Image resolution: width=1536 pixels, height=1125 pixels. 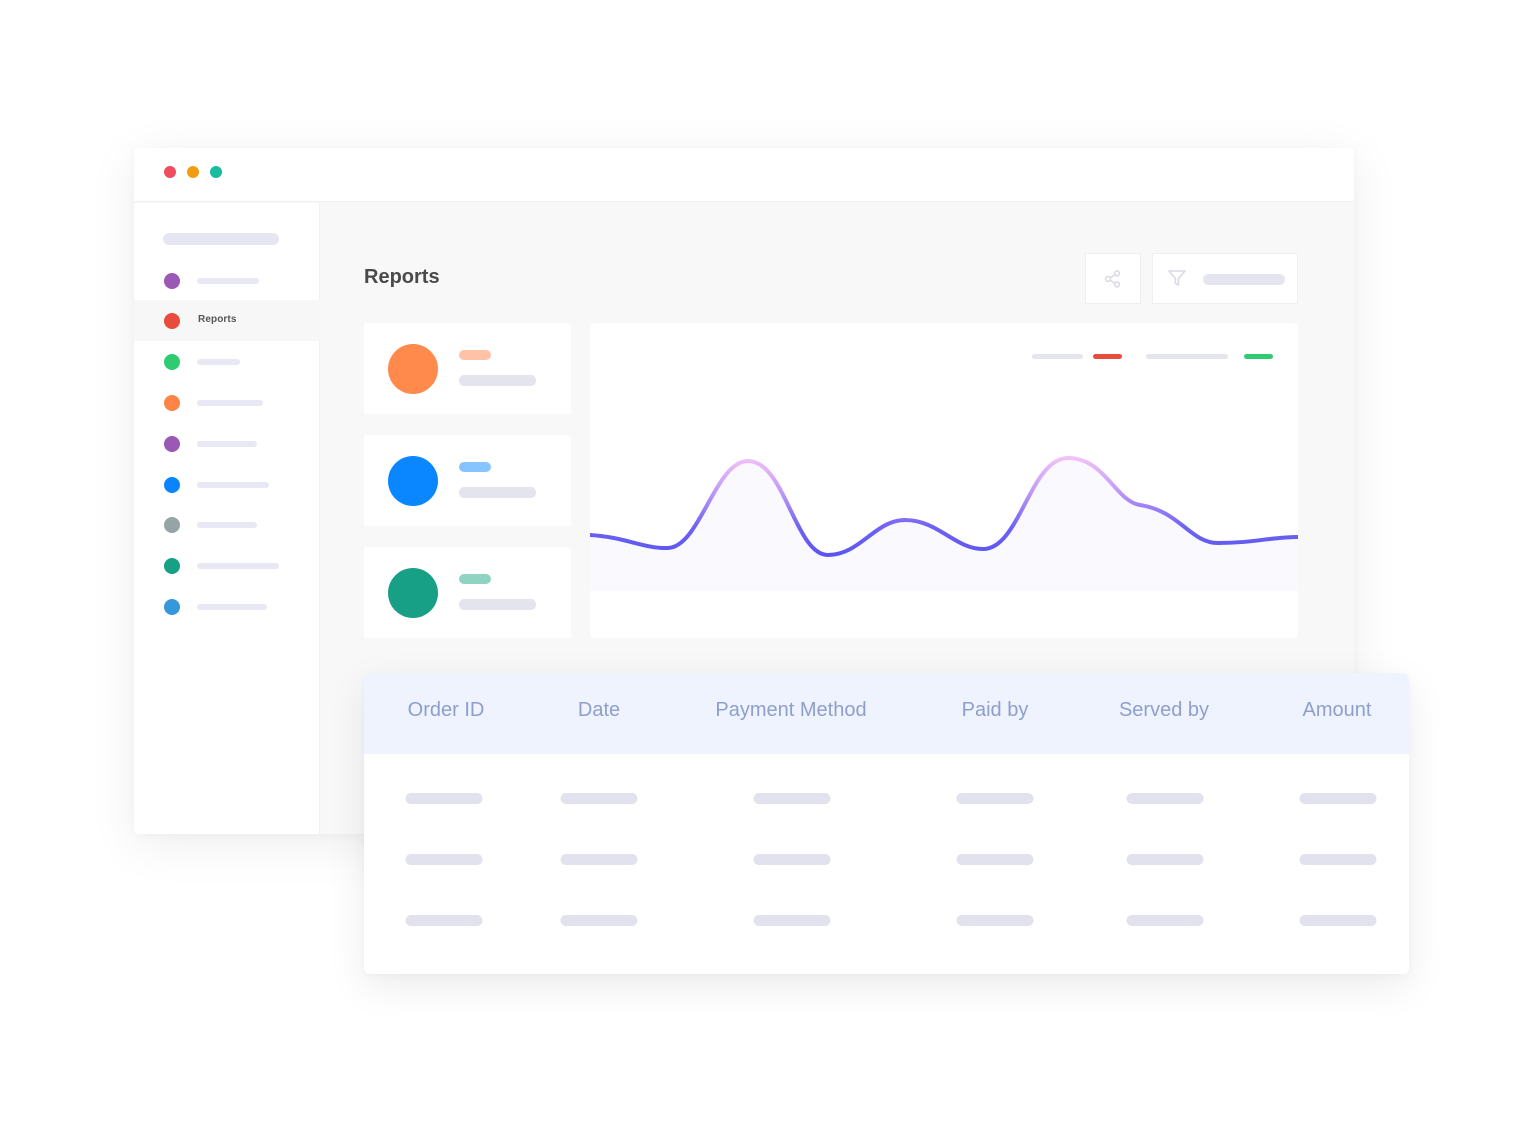 What do you see at coordinates (1164, 710) in the screenshot?
I see `column-header-served-by: Served by` at bounding box center [1164, 710].